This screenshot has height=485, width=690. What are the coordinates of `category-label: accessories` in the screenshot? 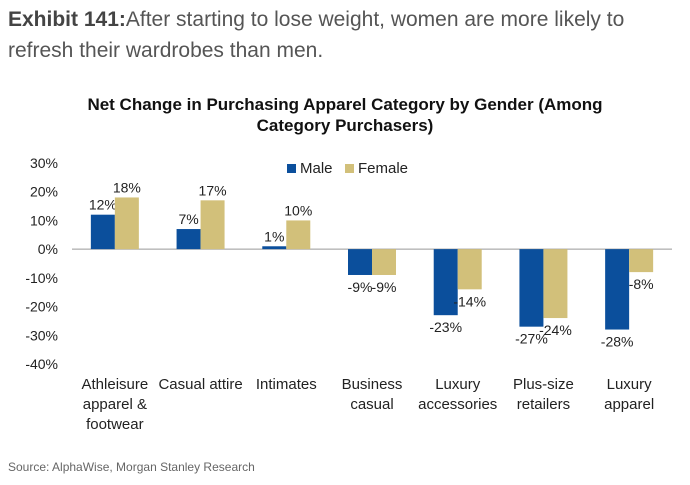 It's located at (457, 404).